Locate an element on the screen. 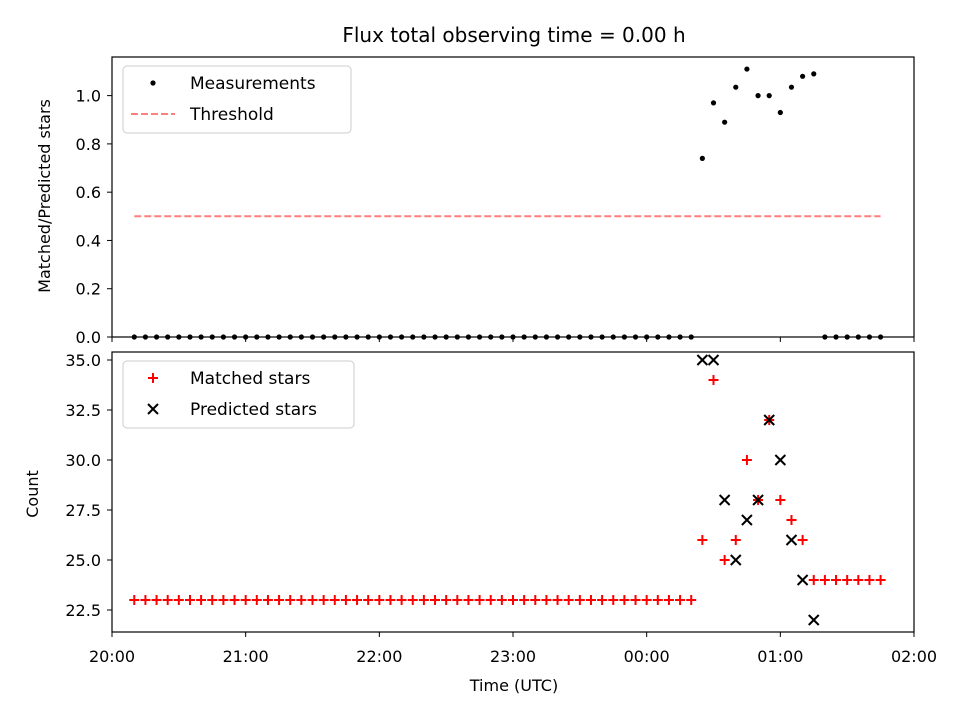 This screenshot has height=720, width=960. x-tick-label: 01:00 is located at coordinates (780, 656).